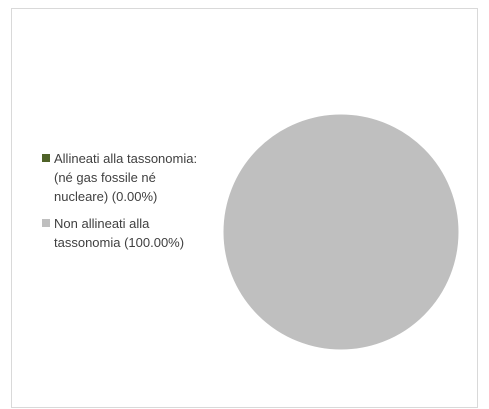 This screenshot has width=489, height=409. I want to click on legend-item-not-aligned: Non allineati alla tassonomia (100.00%), so click(126, 233).